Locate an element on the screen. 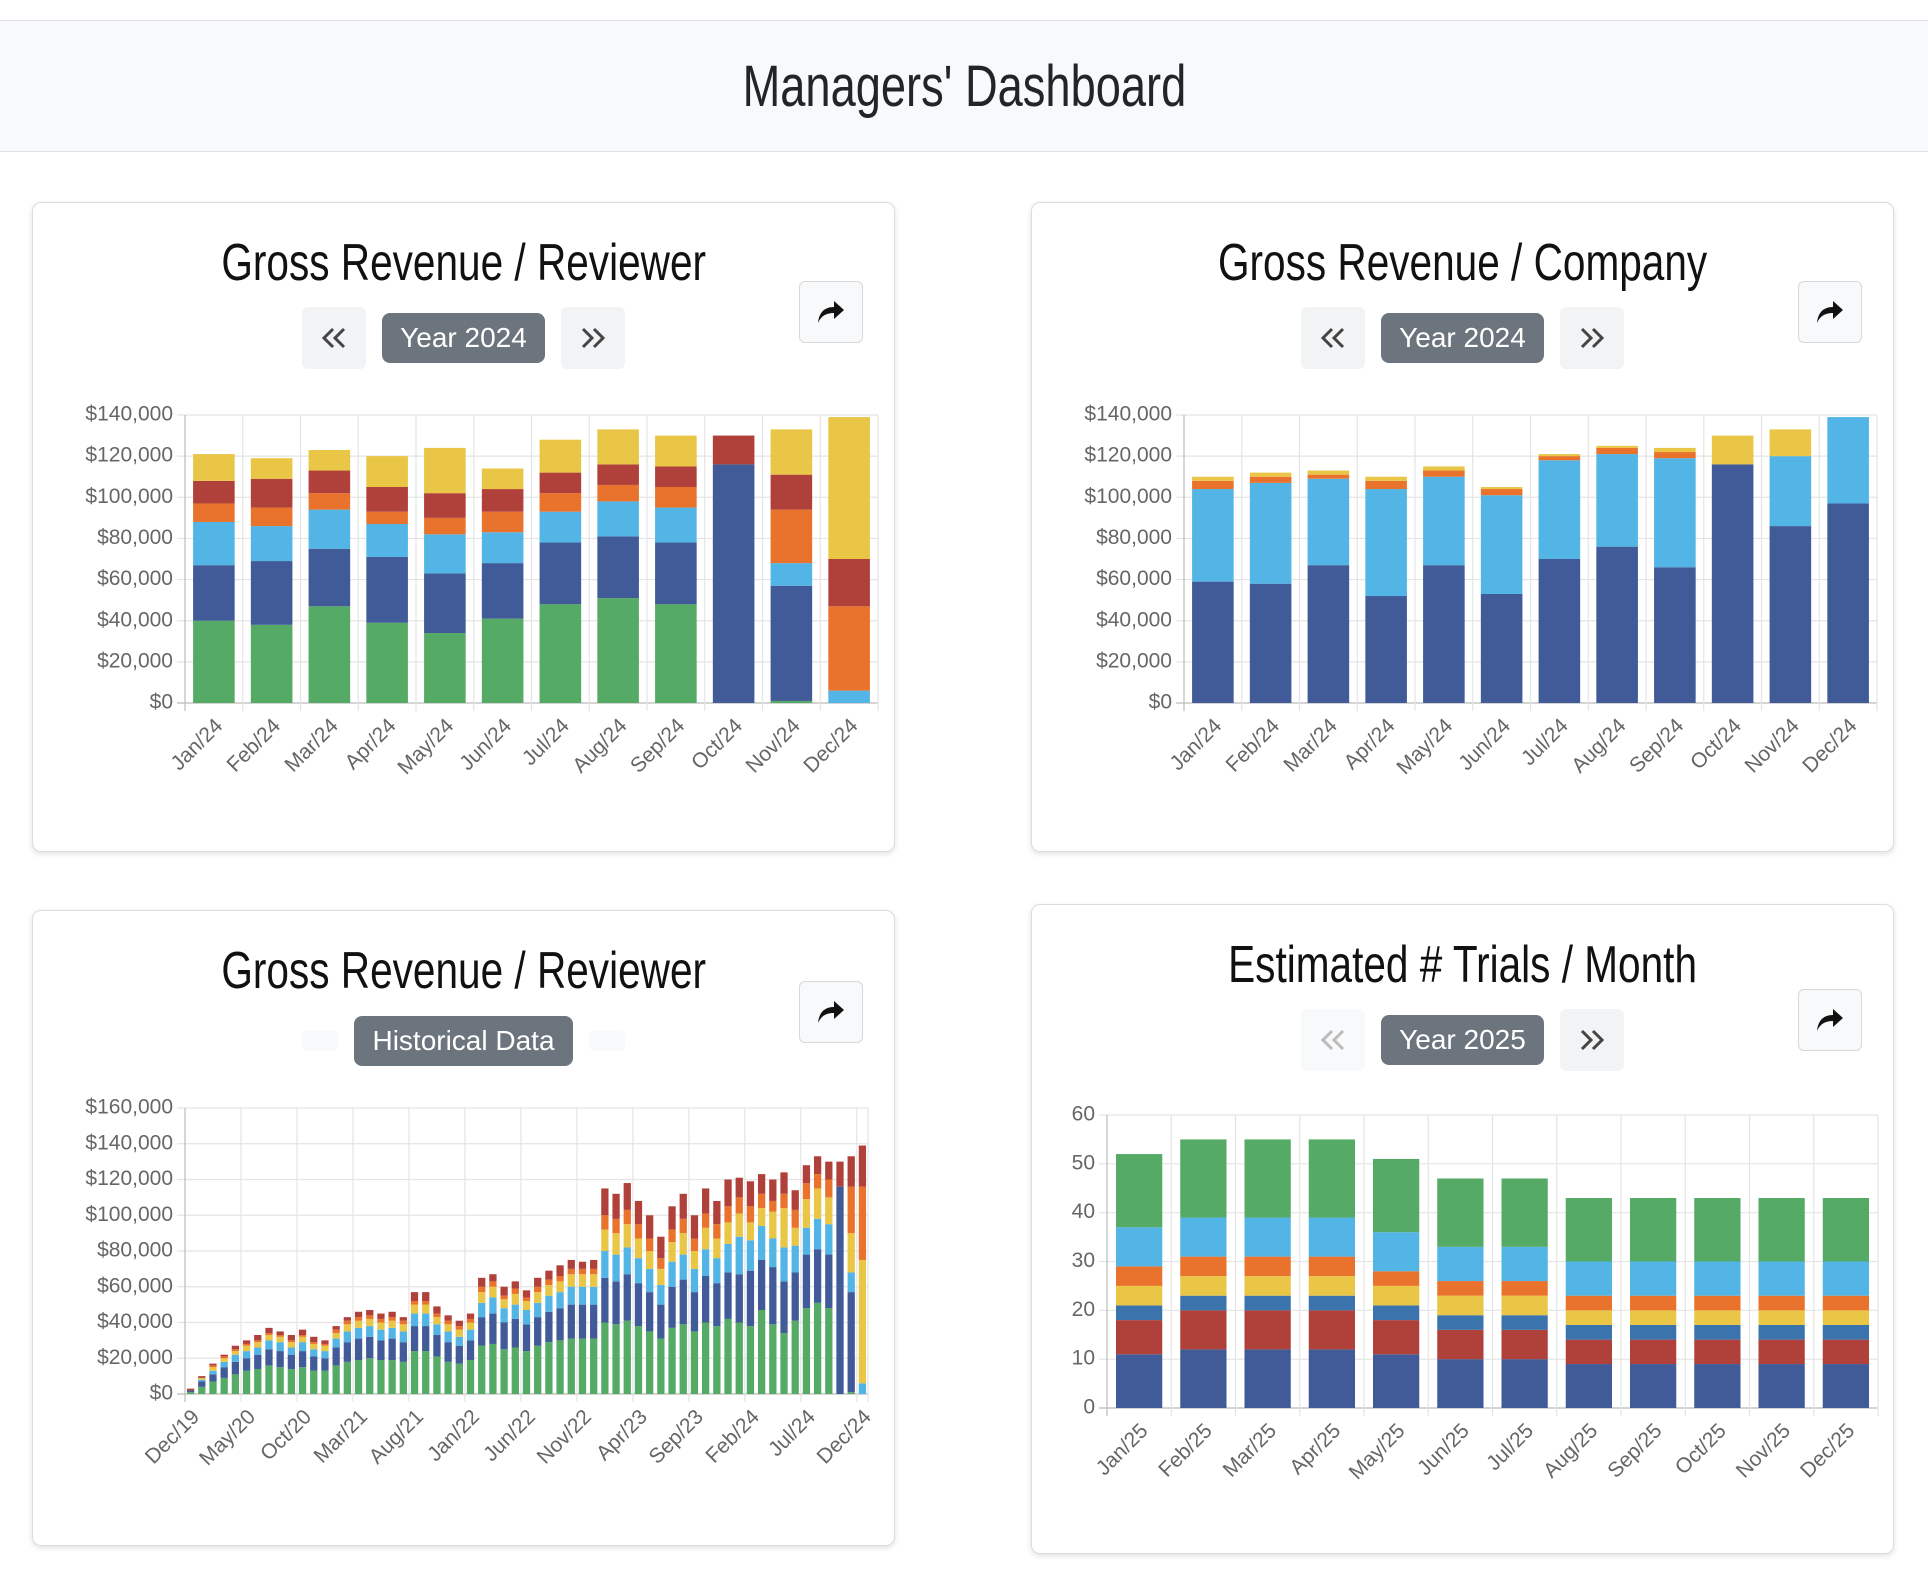 The width and height of the screenshot is (1928, 1574). period-badge: Year 2024 is located at coordinates (463, 338).